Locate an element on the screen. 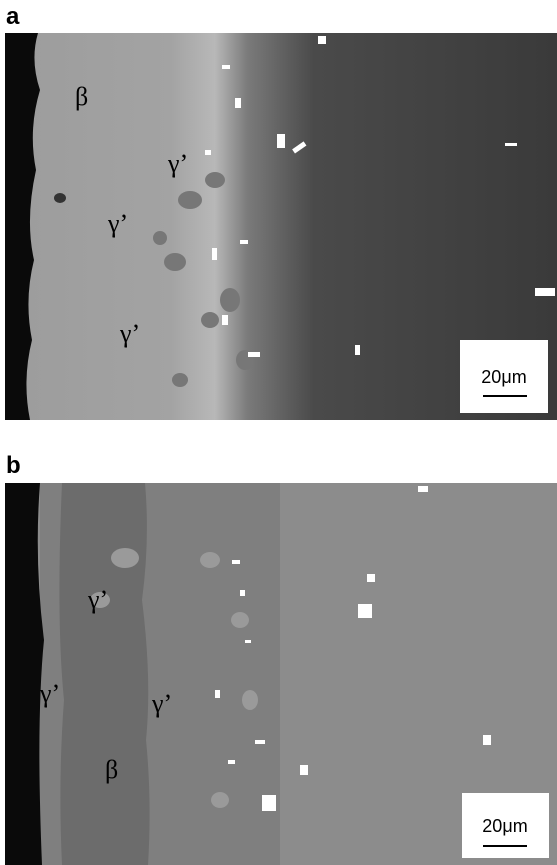 Image resolution: width=557 pixels, height=865 pixels. beta-grain is located at coordinates (104, 674).